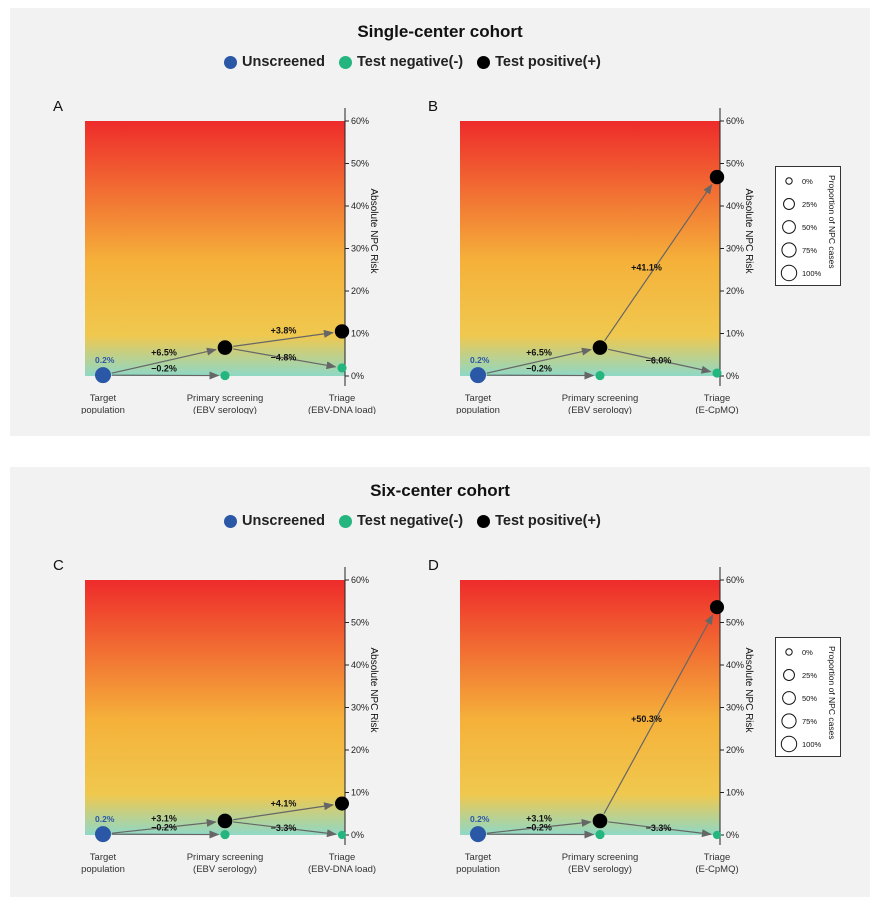  Describe the element at coordinates (433, 106) in the screenshot. I see `panel-label: B` at that location.